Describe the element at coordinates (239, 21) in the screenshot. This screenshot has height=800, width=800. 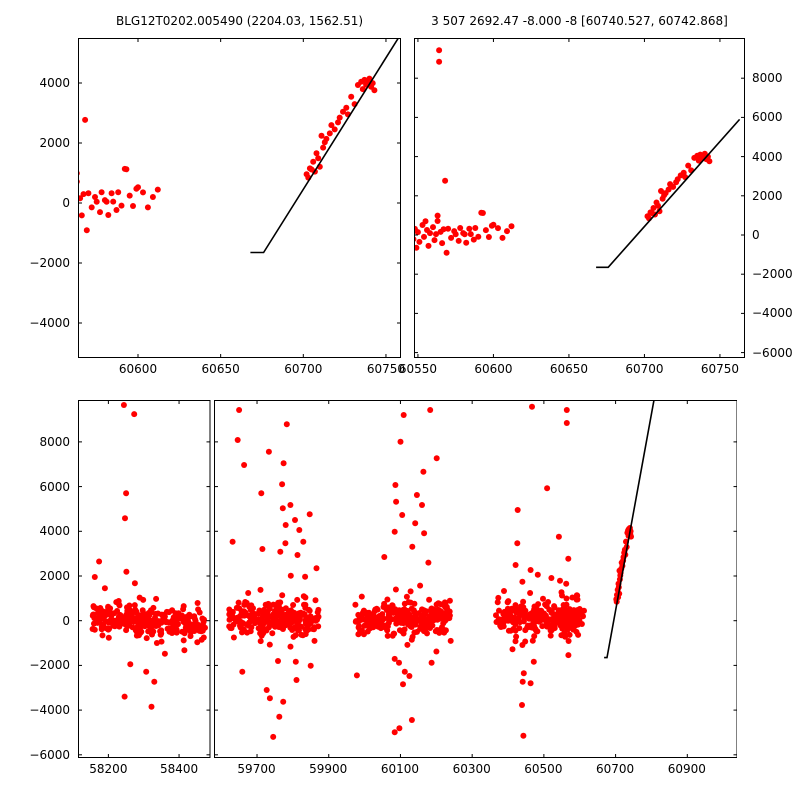
I see `plot-title-left: BLG12T0202.005490 (2204.03, 1562.51)` at that location.